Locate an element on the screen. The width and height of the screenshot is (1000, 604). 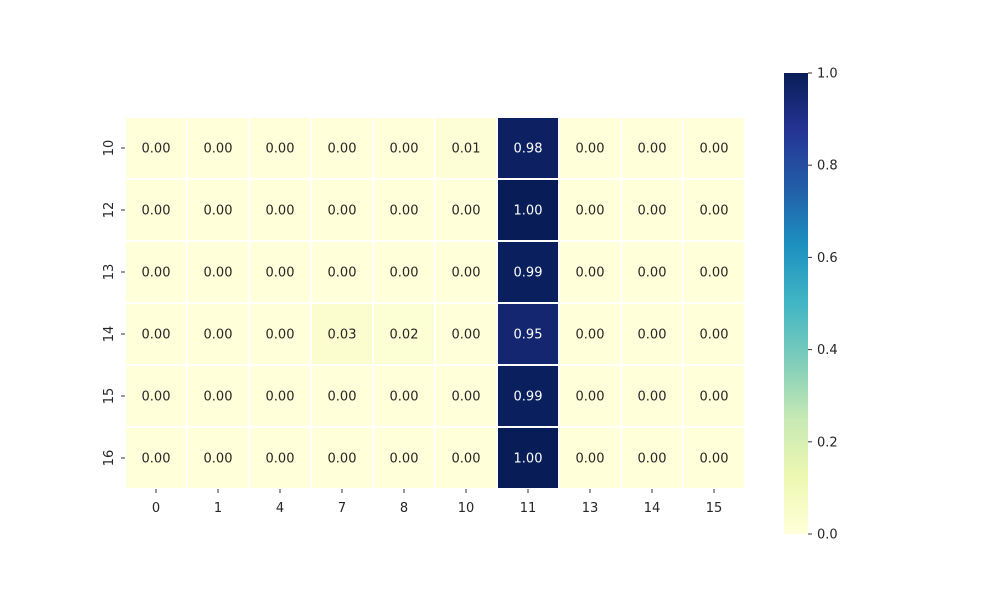
heatmap-cell-r1-c9 is located at coordinates (714, 210).